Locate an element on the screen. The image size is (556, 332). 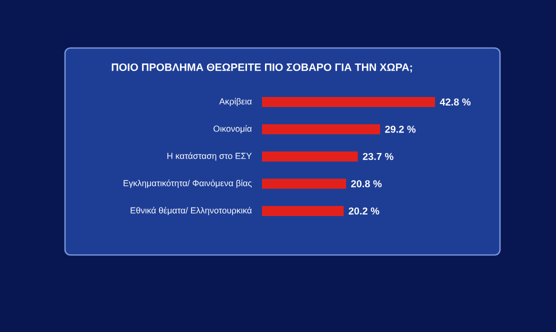
data-label: 23.7 % is located at coordinates (378, 156).